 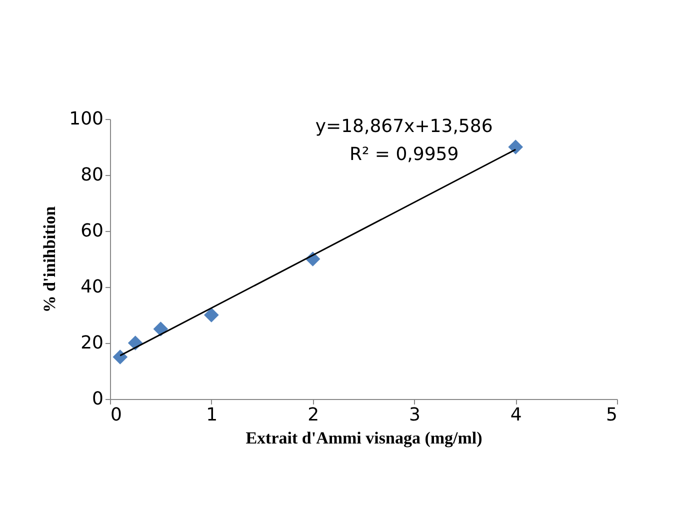 What do you see at coordinates (612, 415) in the screenshot?
I see `x-tick-label: 5` at bounding box center [612, 415].